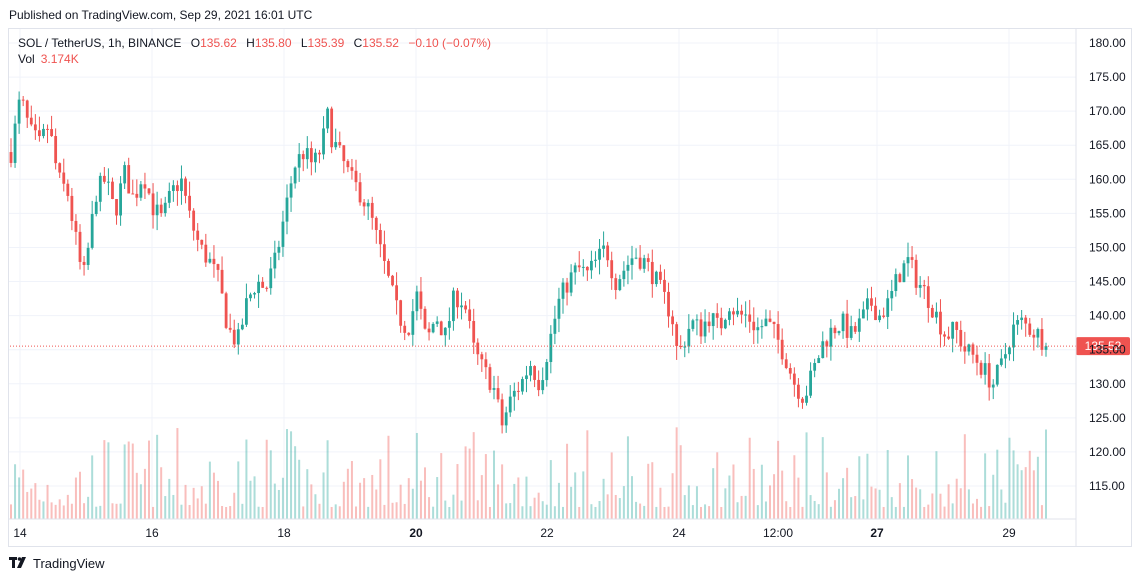 This screenshot has width=1143, height=582. I want to click on open-label: O, so click(195, 43).